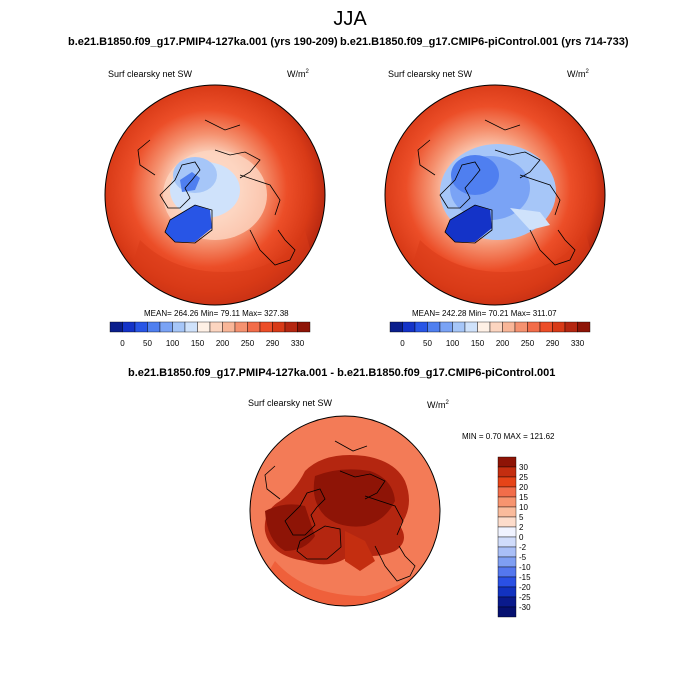 This screenshot has height=700, width=700. What do you see at coordinates (523, 557) in the screenshot?
I see `panel3-colorbar-tick-label: -5` at bounding box center [523, 557].